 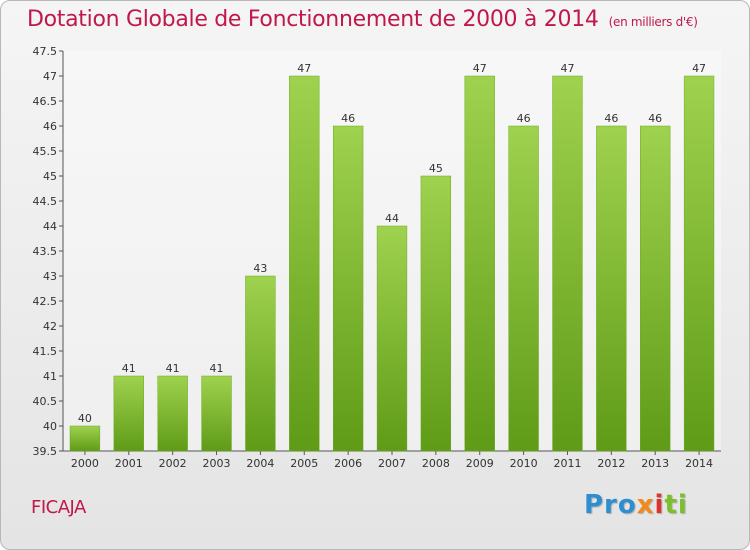 What do you see at coordinates (50, 176) in the screenshot?
I see `y-tick-label: 45` at bounding box center [50, 176].